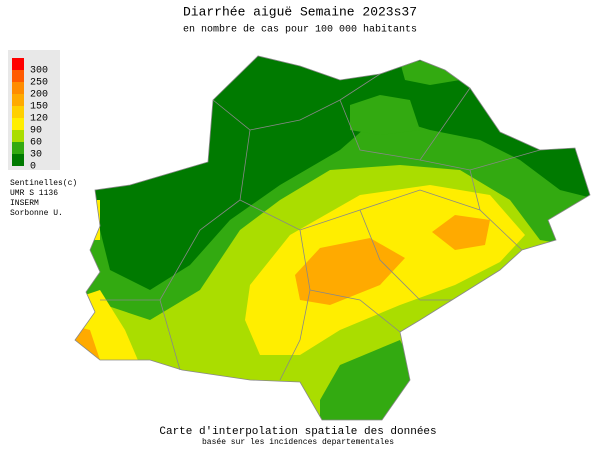  What do you see at coordinates (39, 119) in the screenshot?
I see `legend-label: 120` at bounding box center [39, 119].